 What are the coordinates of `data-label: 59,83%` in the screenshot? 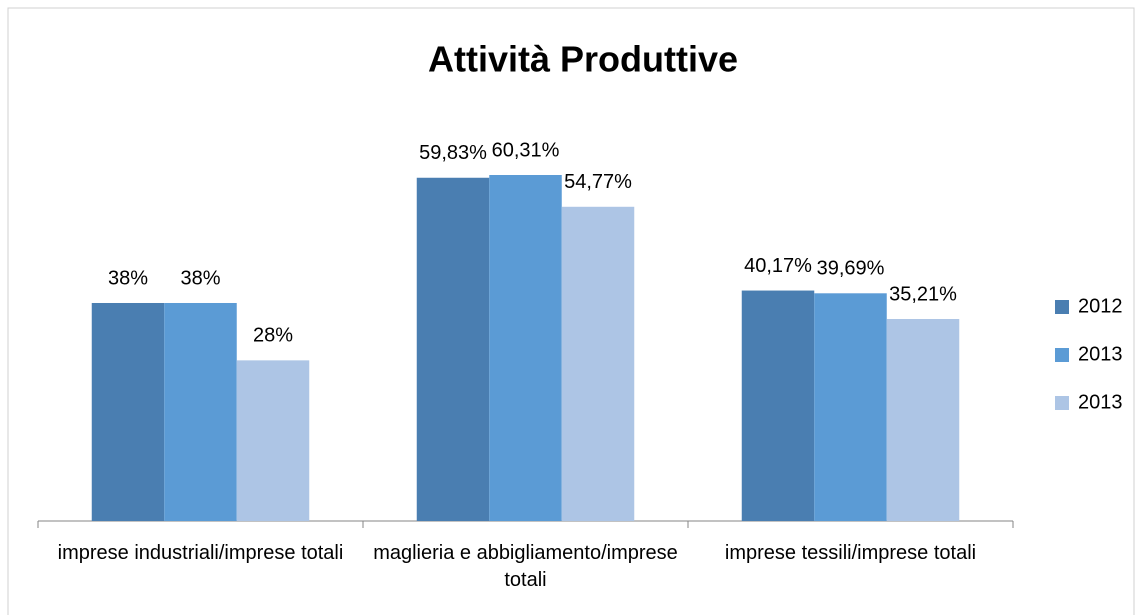 It's located at (453, 153).